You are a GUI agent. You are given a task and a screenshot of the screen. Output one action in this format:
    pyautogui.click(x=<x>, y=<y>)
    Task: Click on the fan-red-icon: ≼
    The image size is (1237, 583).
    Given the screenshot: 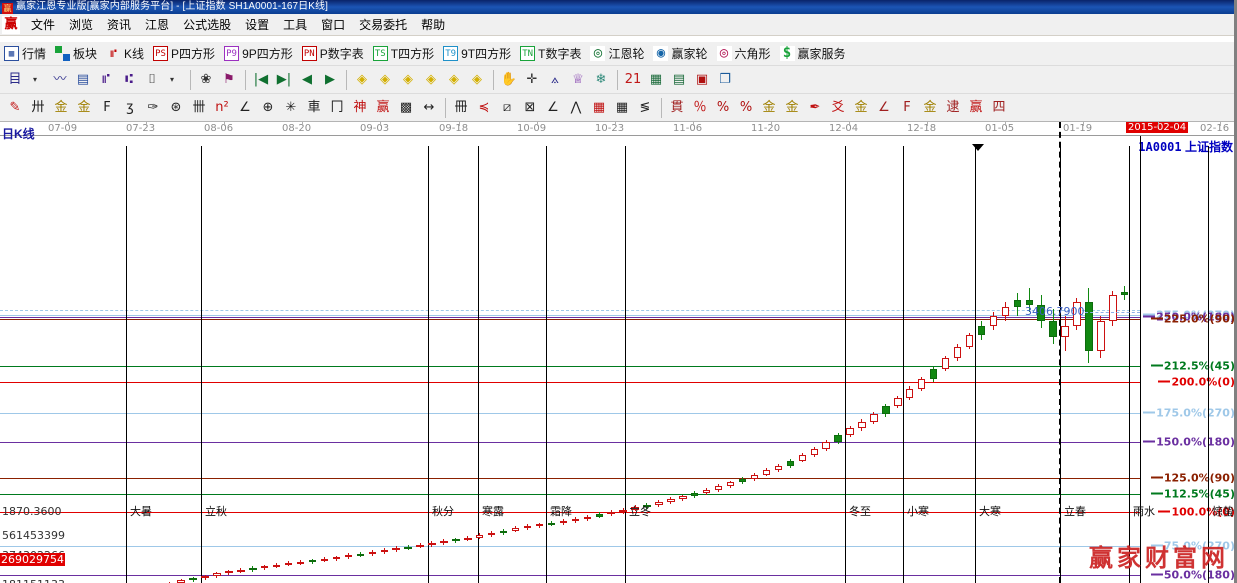 What is the action you would take?
    pyautogui.click(x=484, y=107)
    